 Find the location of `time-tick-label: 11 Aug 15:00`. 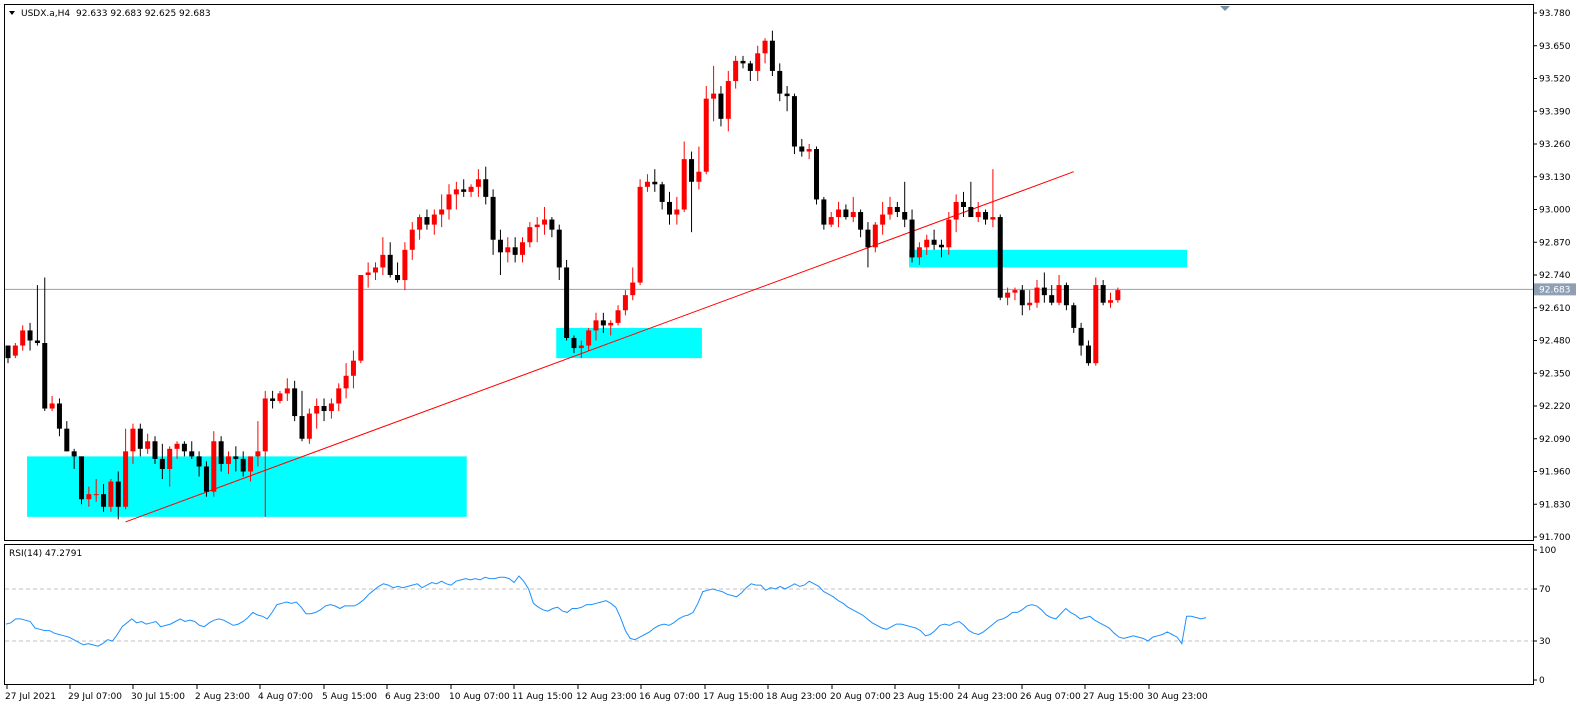

time-tick-label: 11 Aug 15:00 is located at coordinates (542, 697).